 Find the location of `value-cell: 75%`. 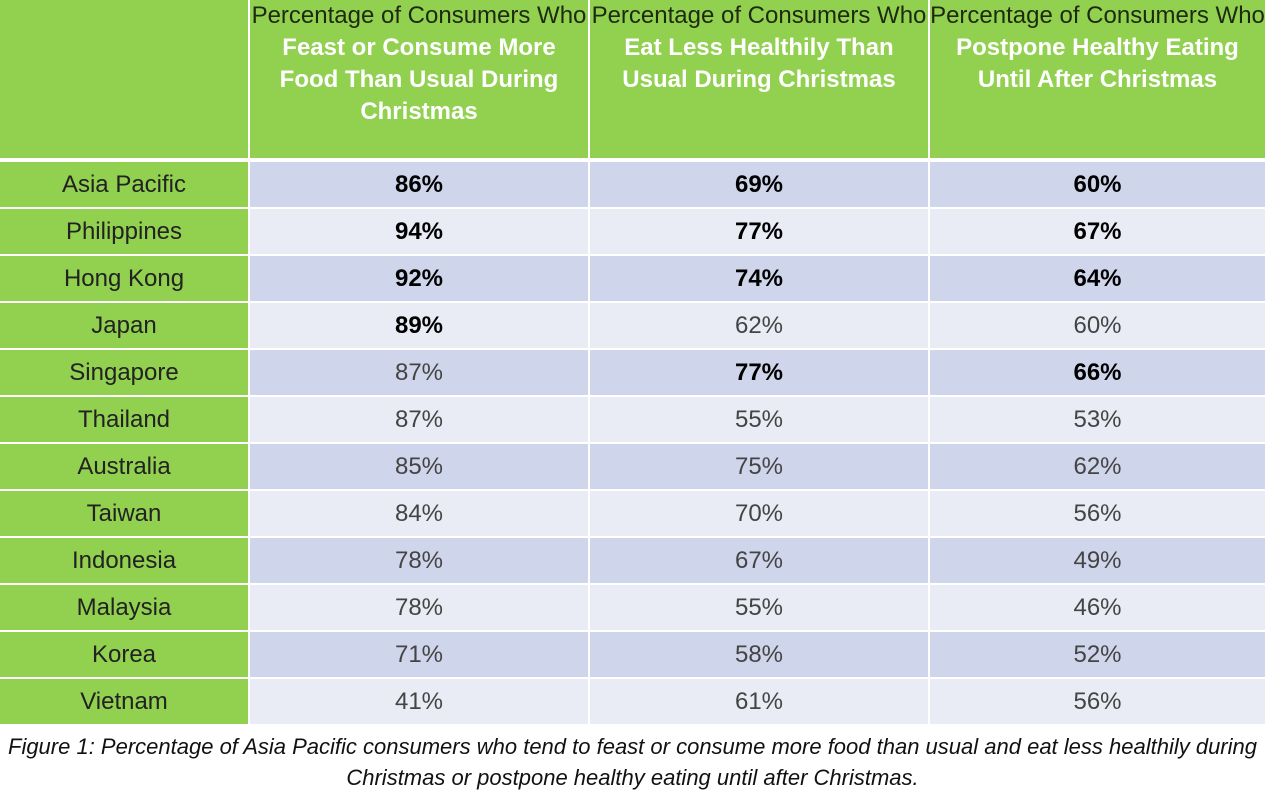

value-cell: 75% is located at coordinates (759, 466).